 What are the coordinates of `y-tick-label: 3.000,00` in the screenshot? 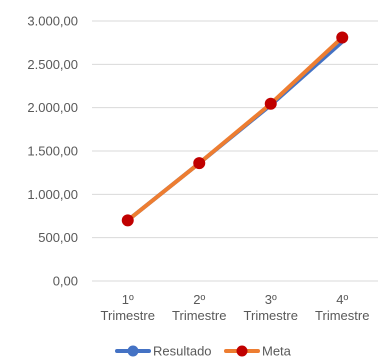 It's located at (52, 21).